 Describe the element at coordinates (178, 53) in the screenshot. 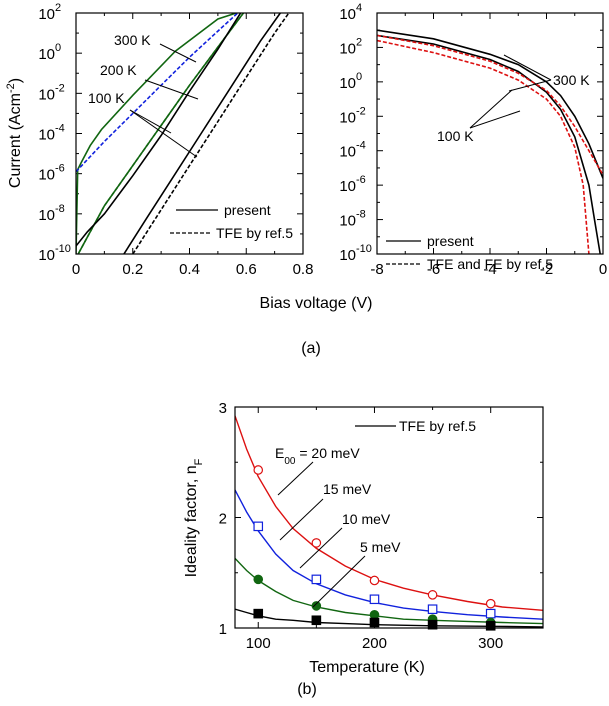

I see `forward-leader-300k` at that location.